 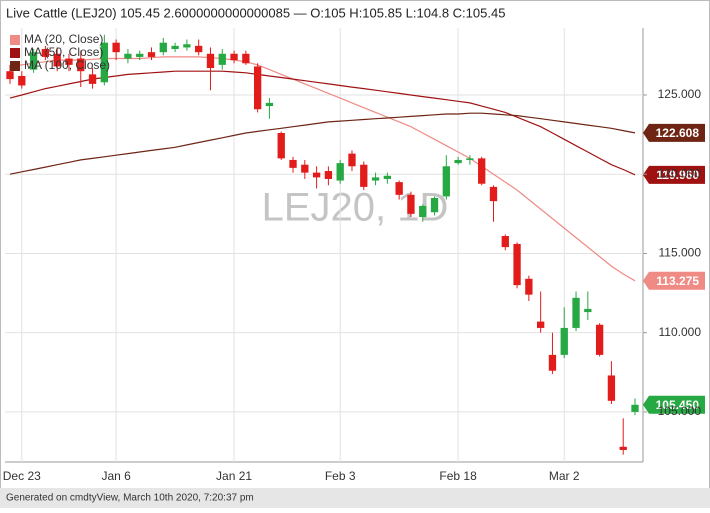 What do you see at coordinates (234, 476) in the screenshot?
I see `x-tick-label: Jan 21` at bounding box center [234, 476].